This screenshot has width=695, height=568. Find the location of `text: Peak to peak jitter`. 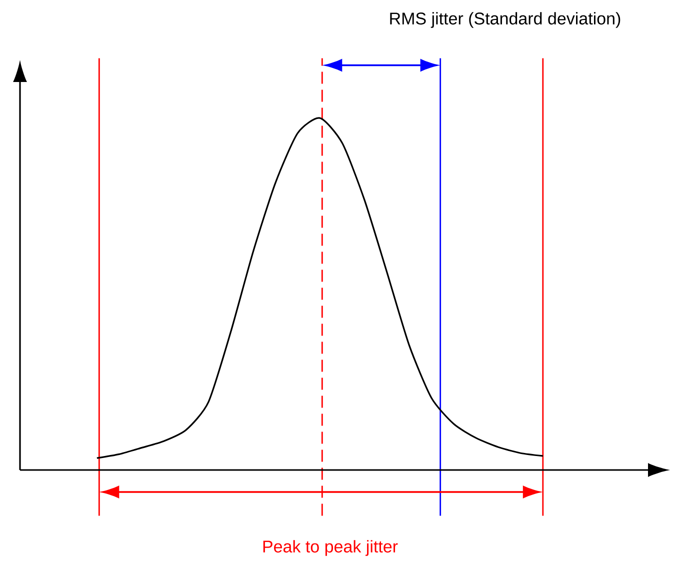

text: Peak to peak jitter is located at coordinates (330, 548).